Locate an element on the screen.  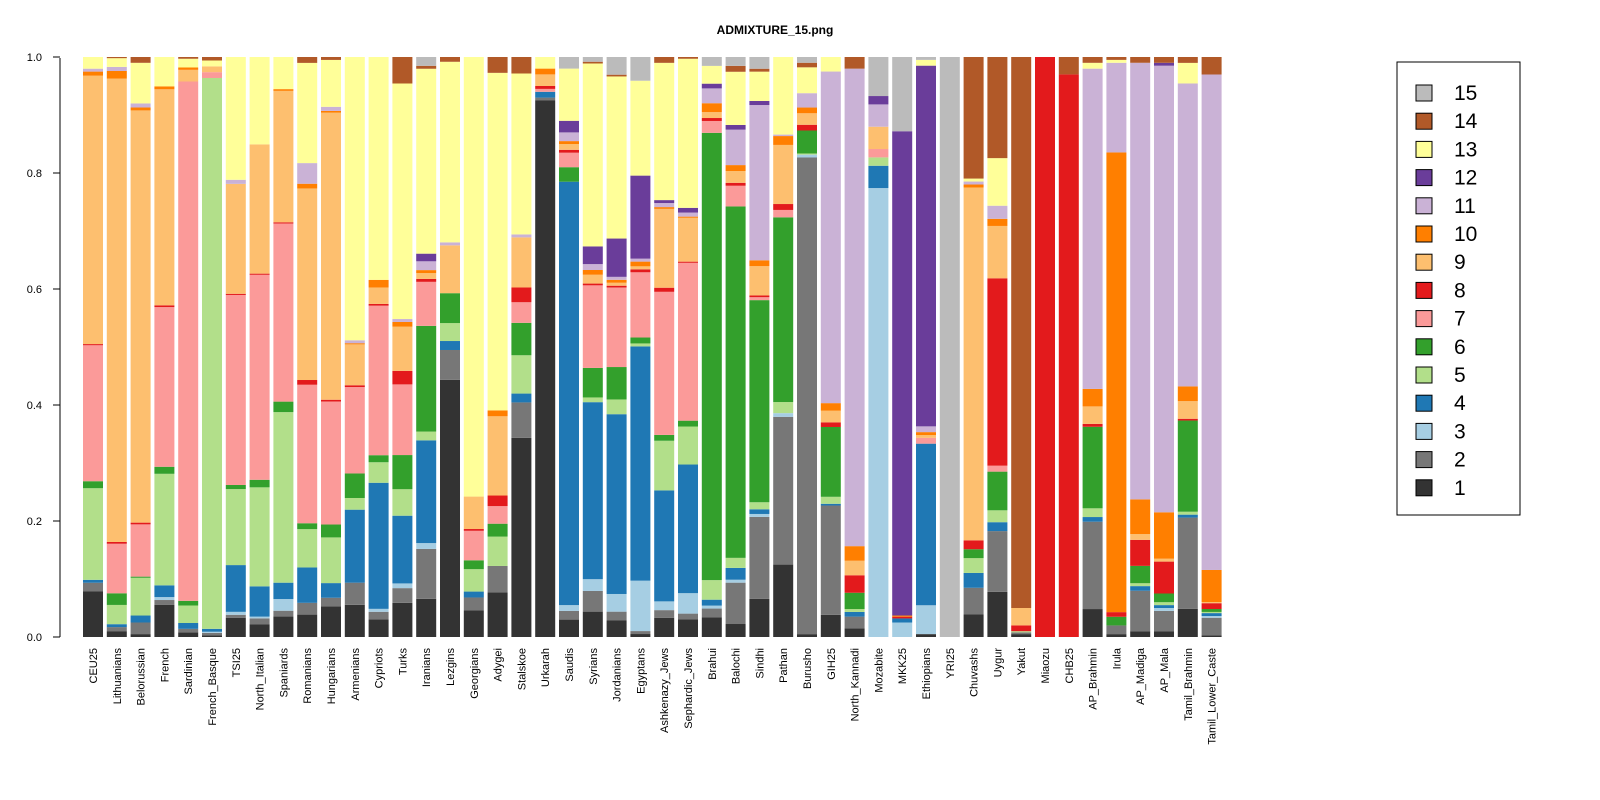
bar-segment-Adygei-k9 is located at coordinates (497, 456).